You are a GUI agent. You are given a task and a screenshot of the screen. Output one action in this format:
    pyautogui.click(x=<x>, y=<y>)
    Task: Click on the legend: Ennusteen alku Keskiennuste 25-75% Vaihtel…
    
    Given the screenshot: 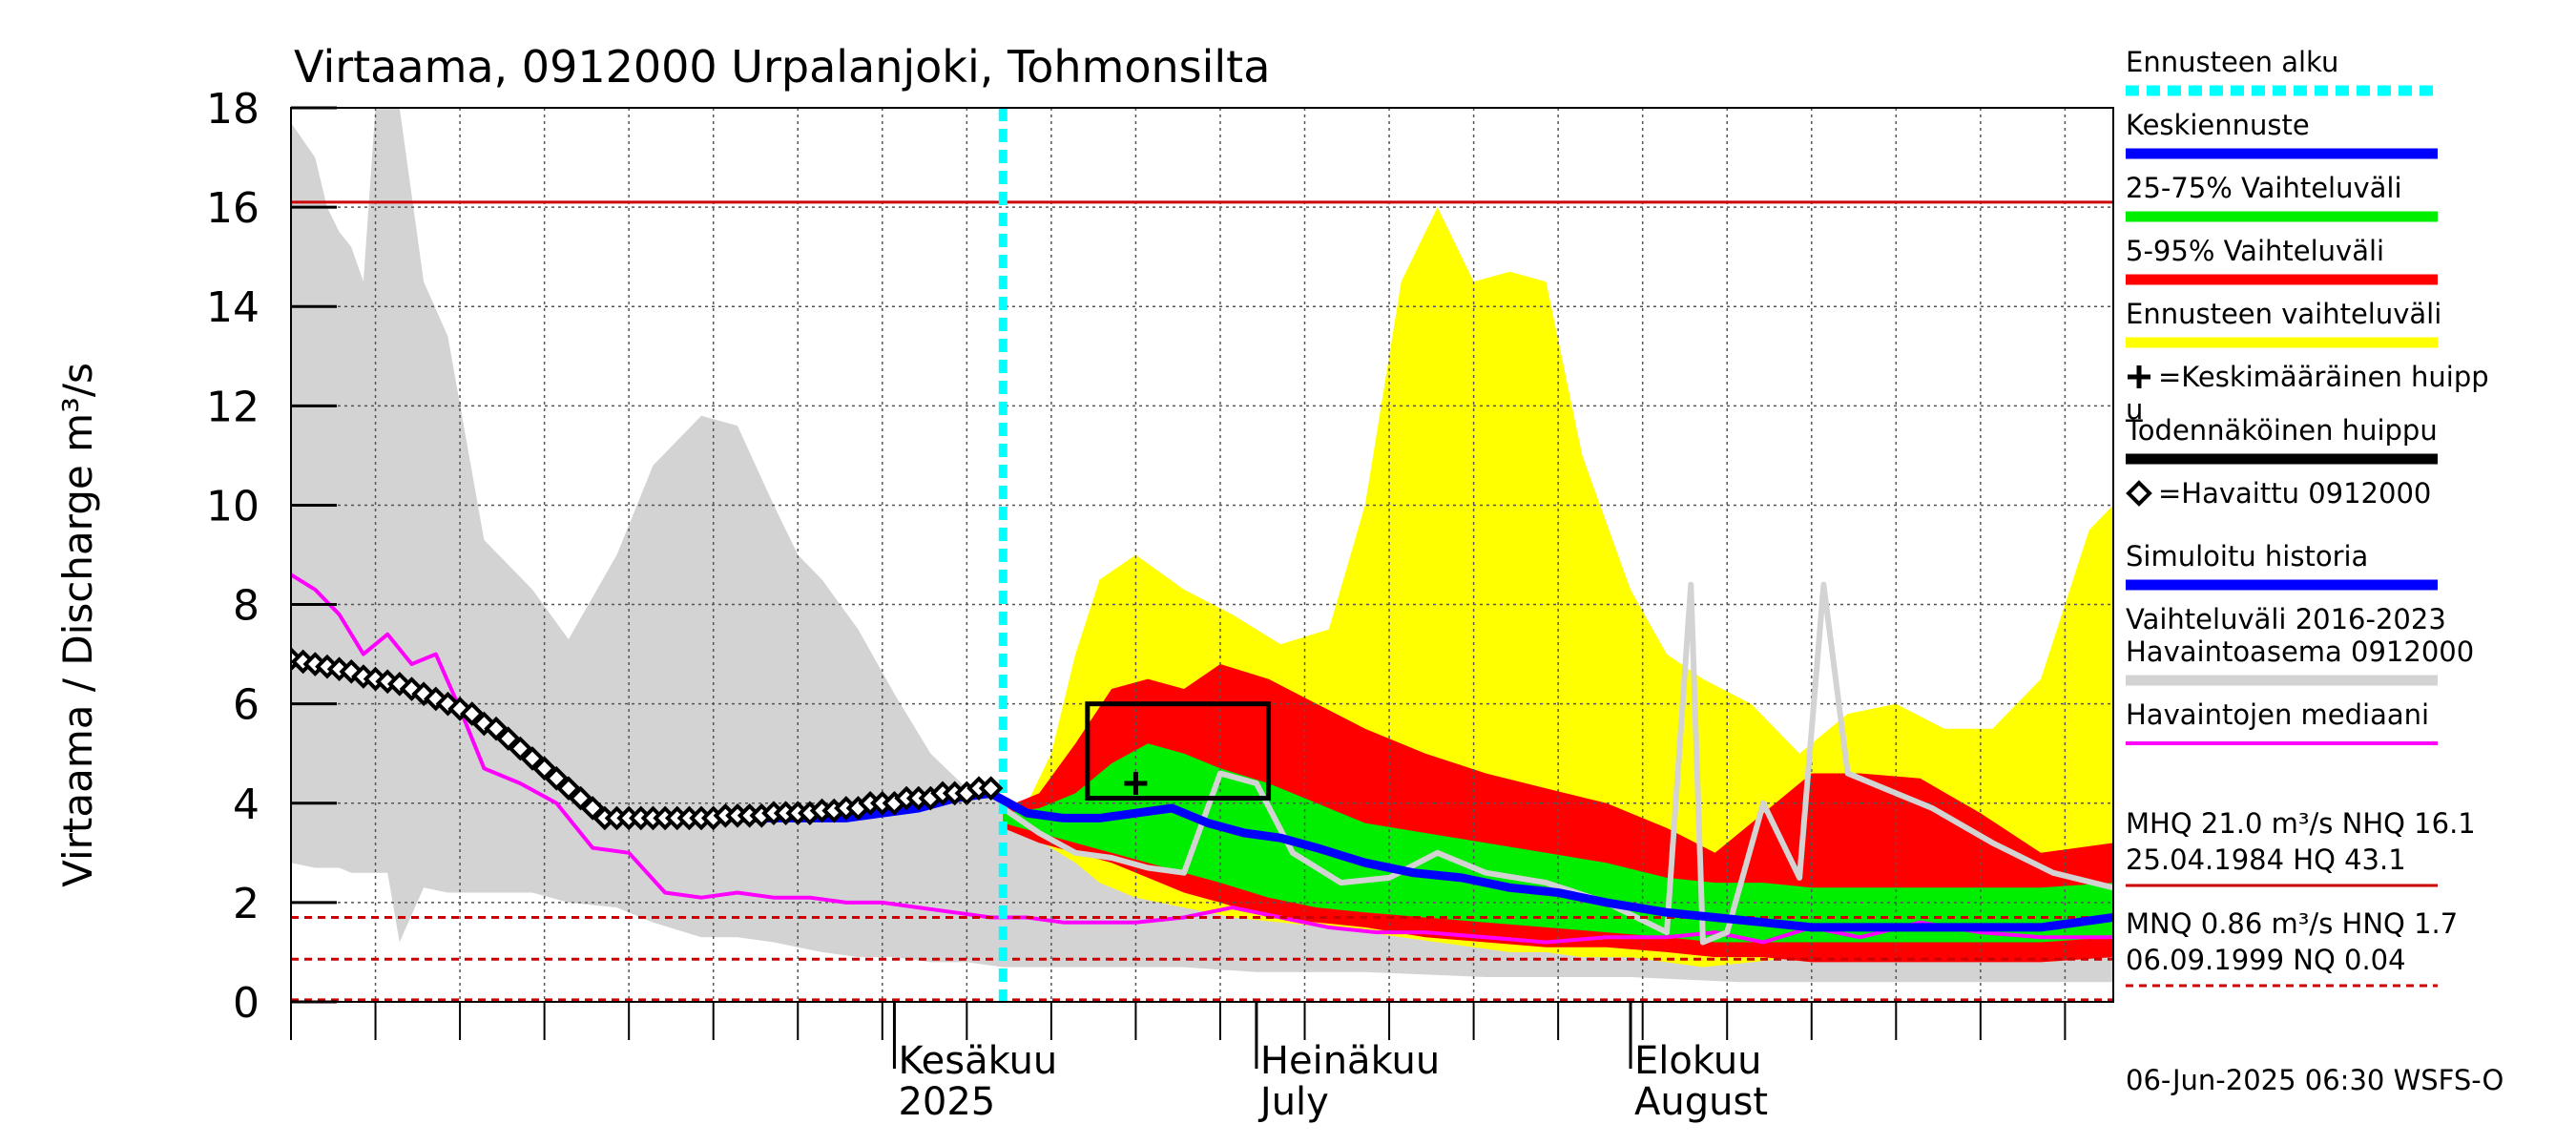 What is the action you would take?
    pyautogui.click(x=2307, y=517)
    